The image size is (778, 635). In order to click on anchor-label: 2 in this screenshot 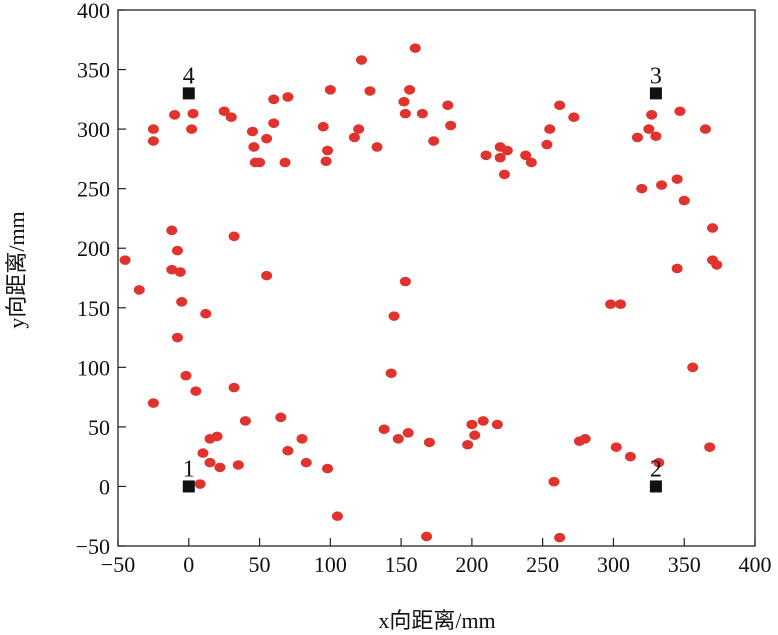, I will do `click(656, 469)`.